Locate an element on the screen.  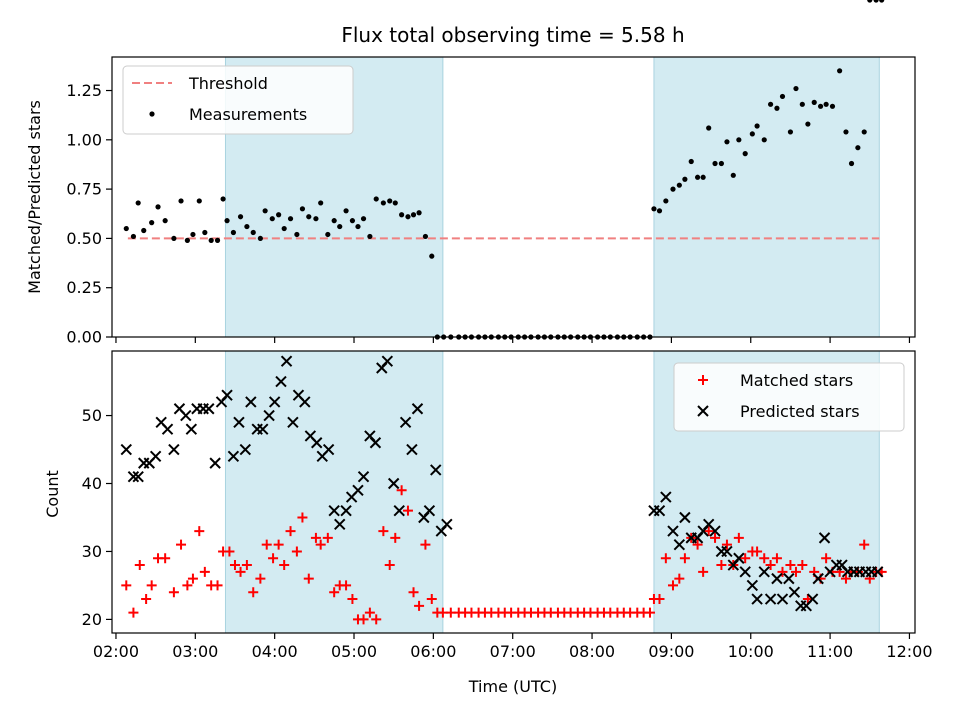
x-tick-label: 04:00 is located at coordinates (275, 651).